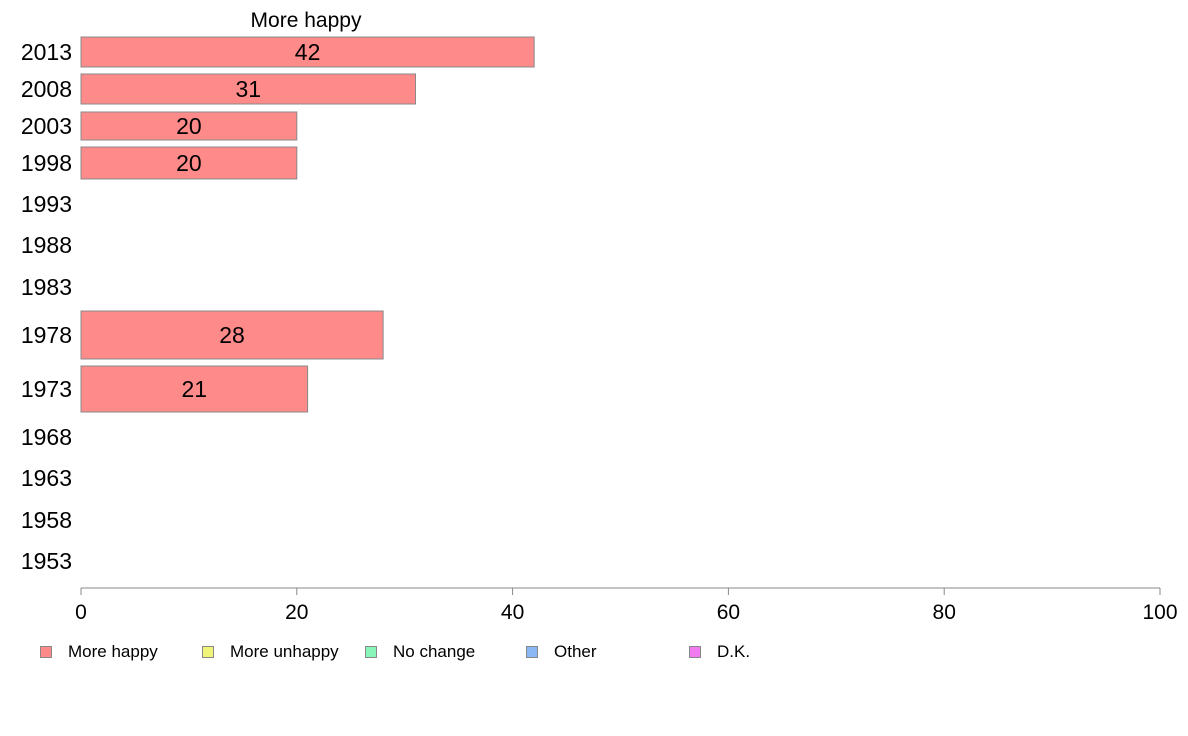 The height and width of the screenshot is (736, 1188). I want to click on y-tick-label-1953: 1953, so click(46, 561).